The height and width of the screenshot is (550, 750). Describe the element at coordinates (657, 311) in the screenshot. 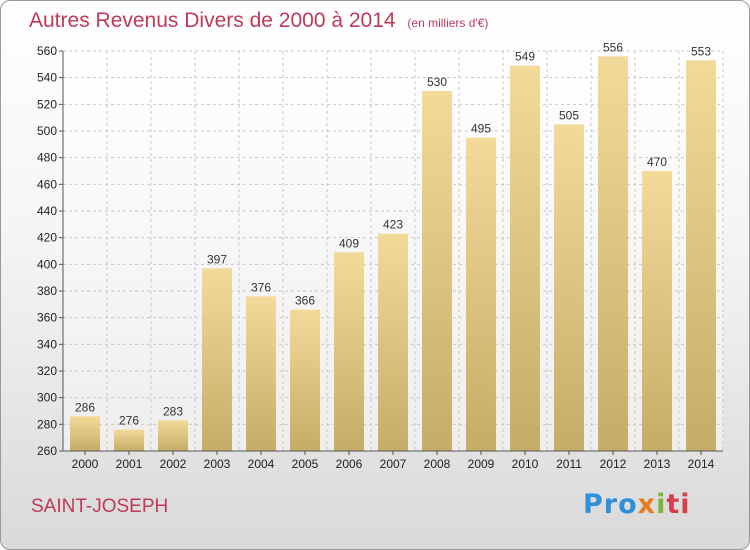

I see `bar-2013` at that location.